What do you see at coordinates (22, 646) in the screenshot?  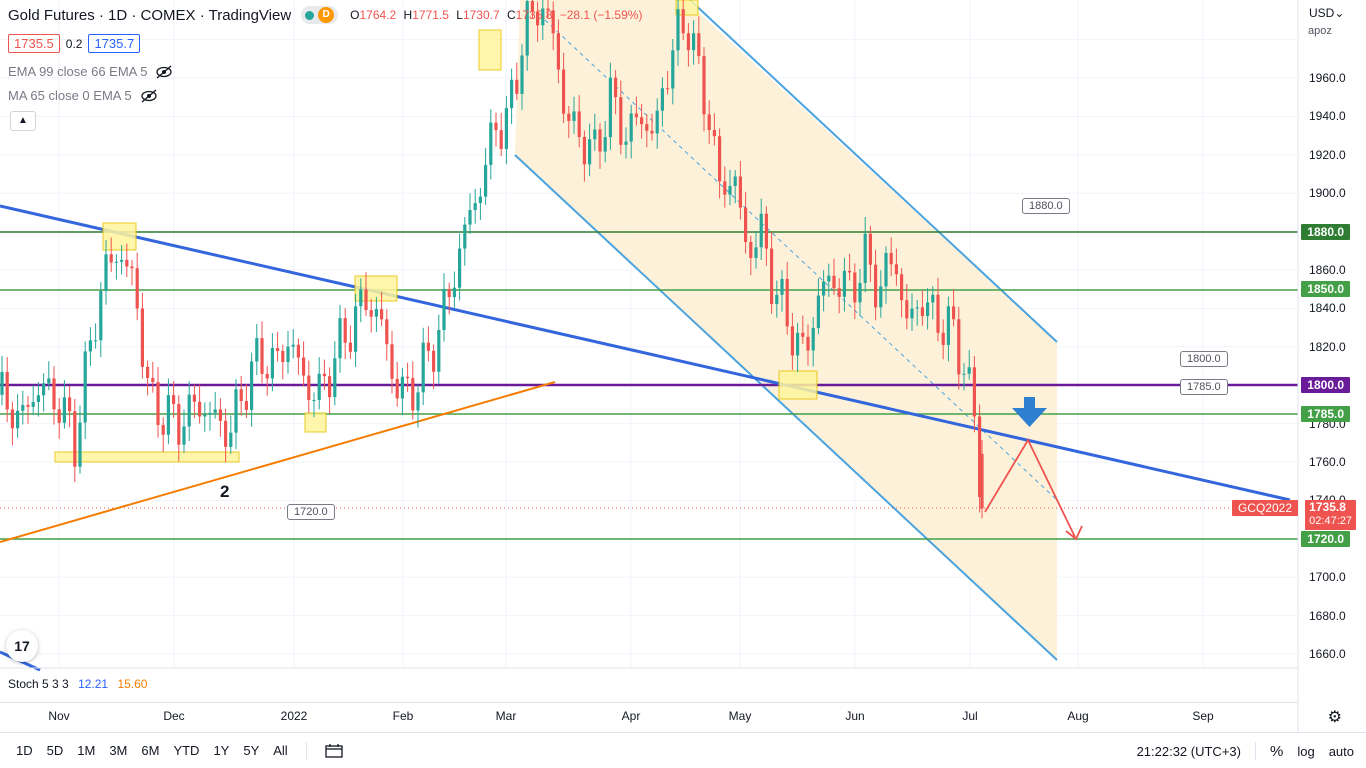 I see `tradingview-logo: 17` at bounding box center [22, 646].